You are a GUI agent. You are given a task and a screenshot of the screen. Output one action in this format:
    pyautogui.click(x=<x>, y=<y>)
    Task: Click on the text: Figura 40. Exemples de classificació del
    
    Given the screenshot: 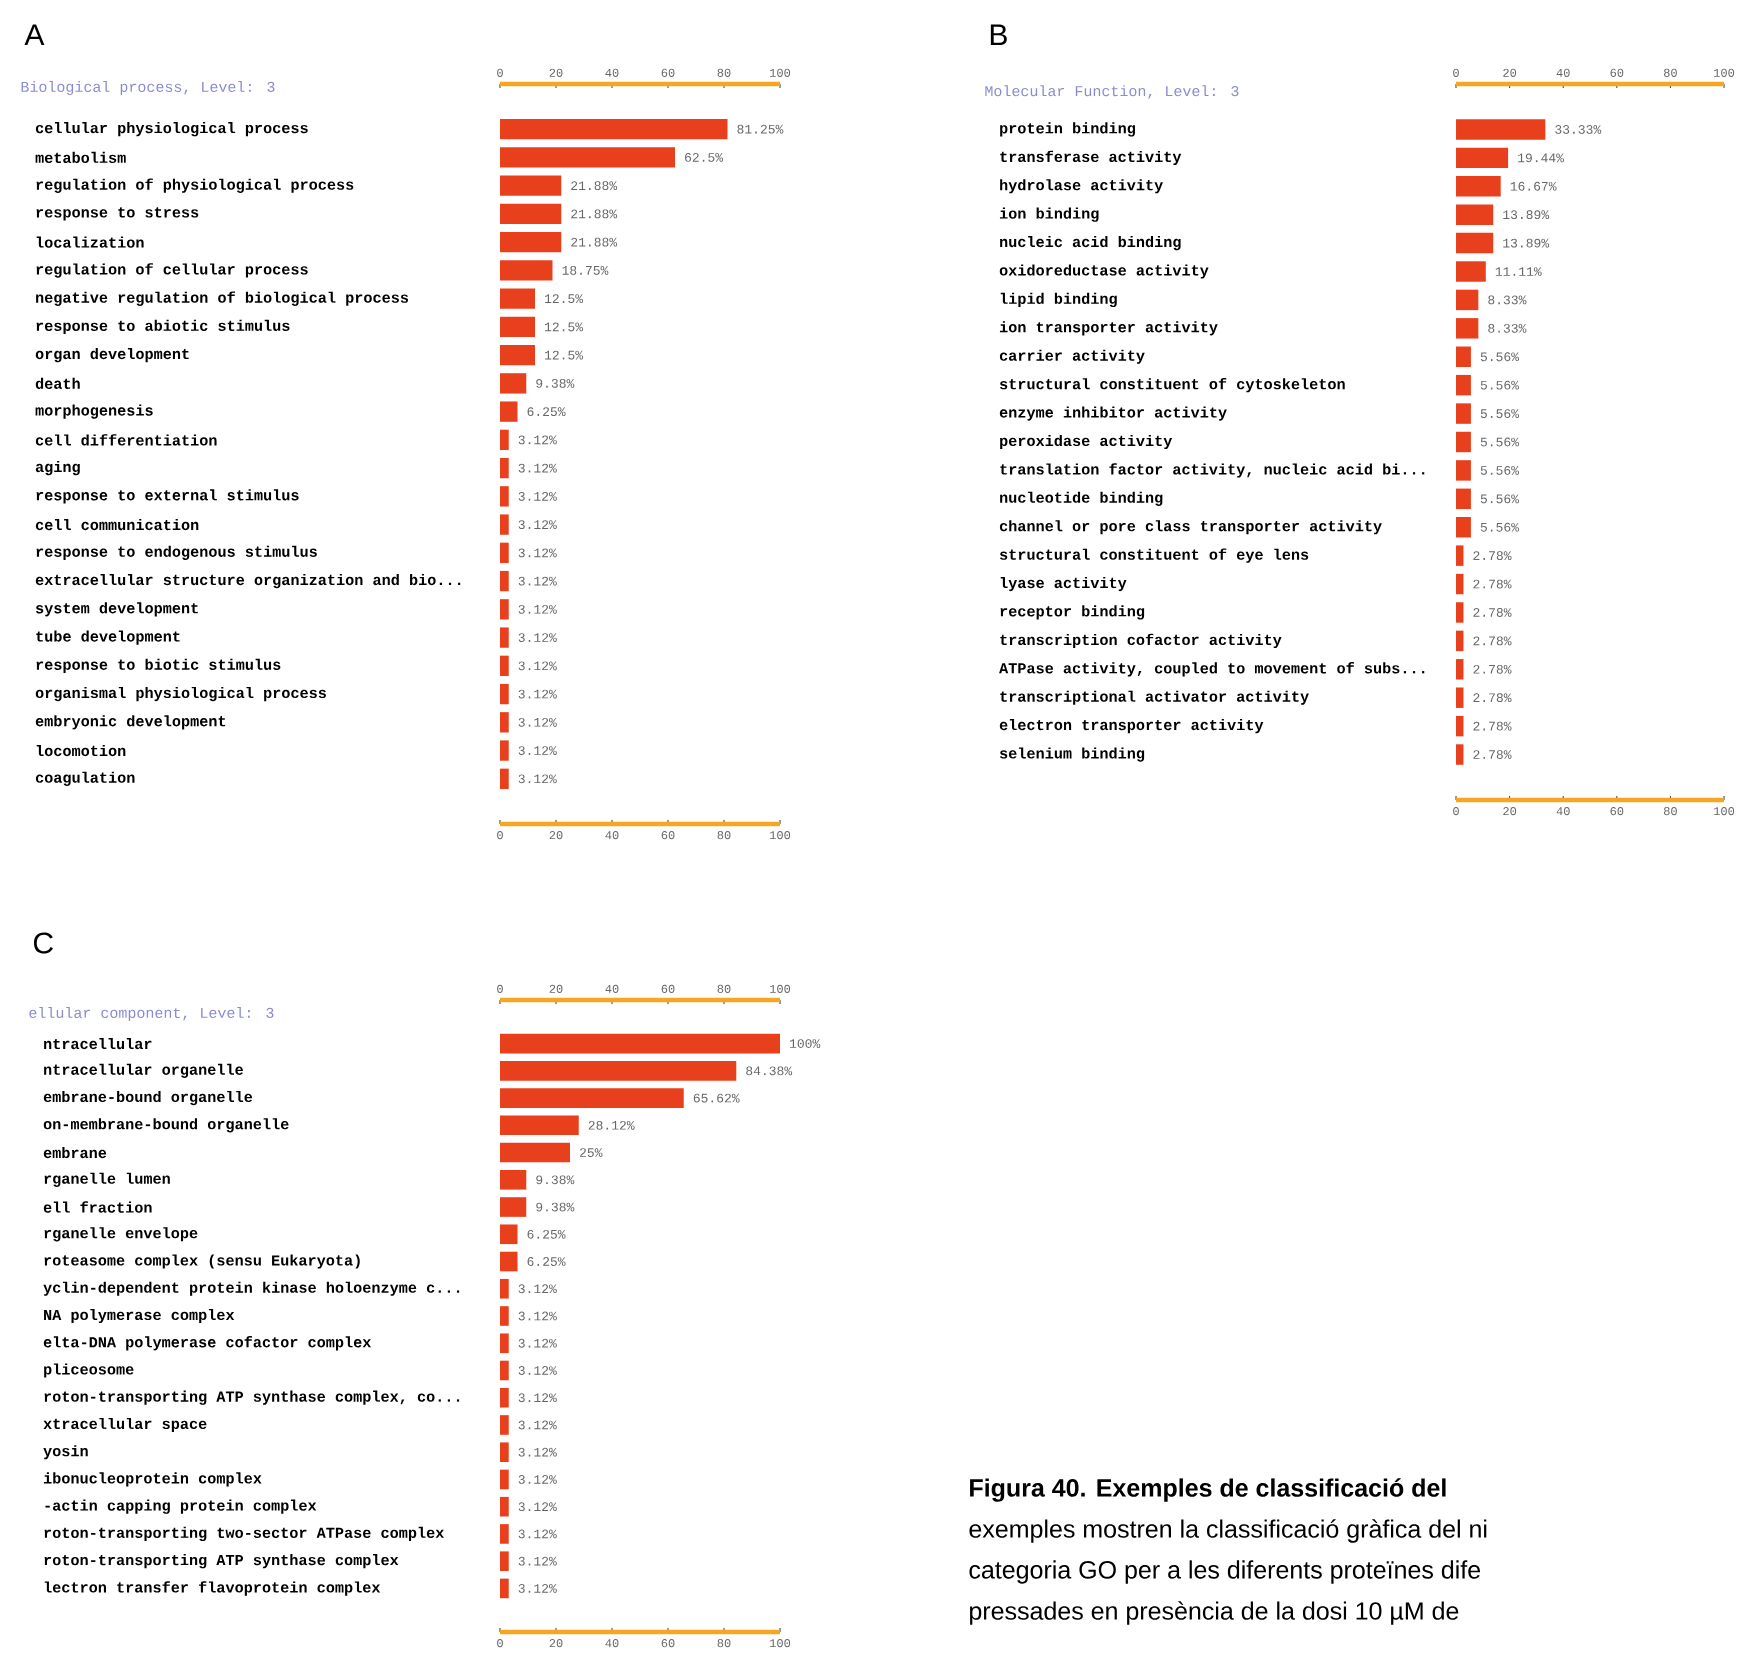 What is the action you would take?
    pyautogui.click(x=1208, y=1490)
    